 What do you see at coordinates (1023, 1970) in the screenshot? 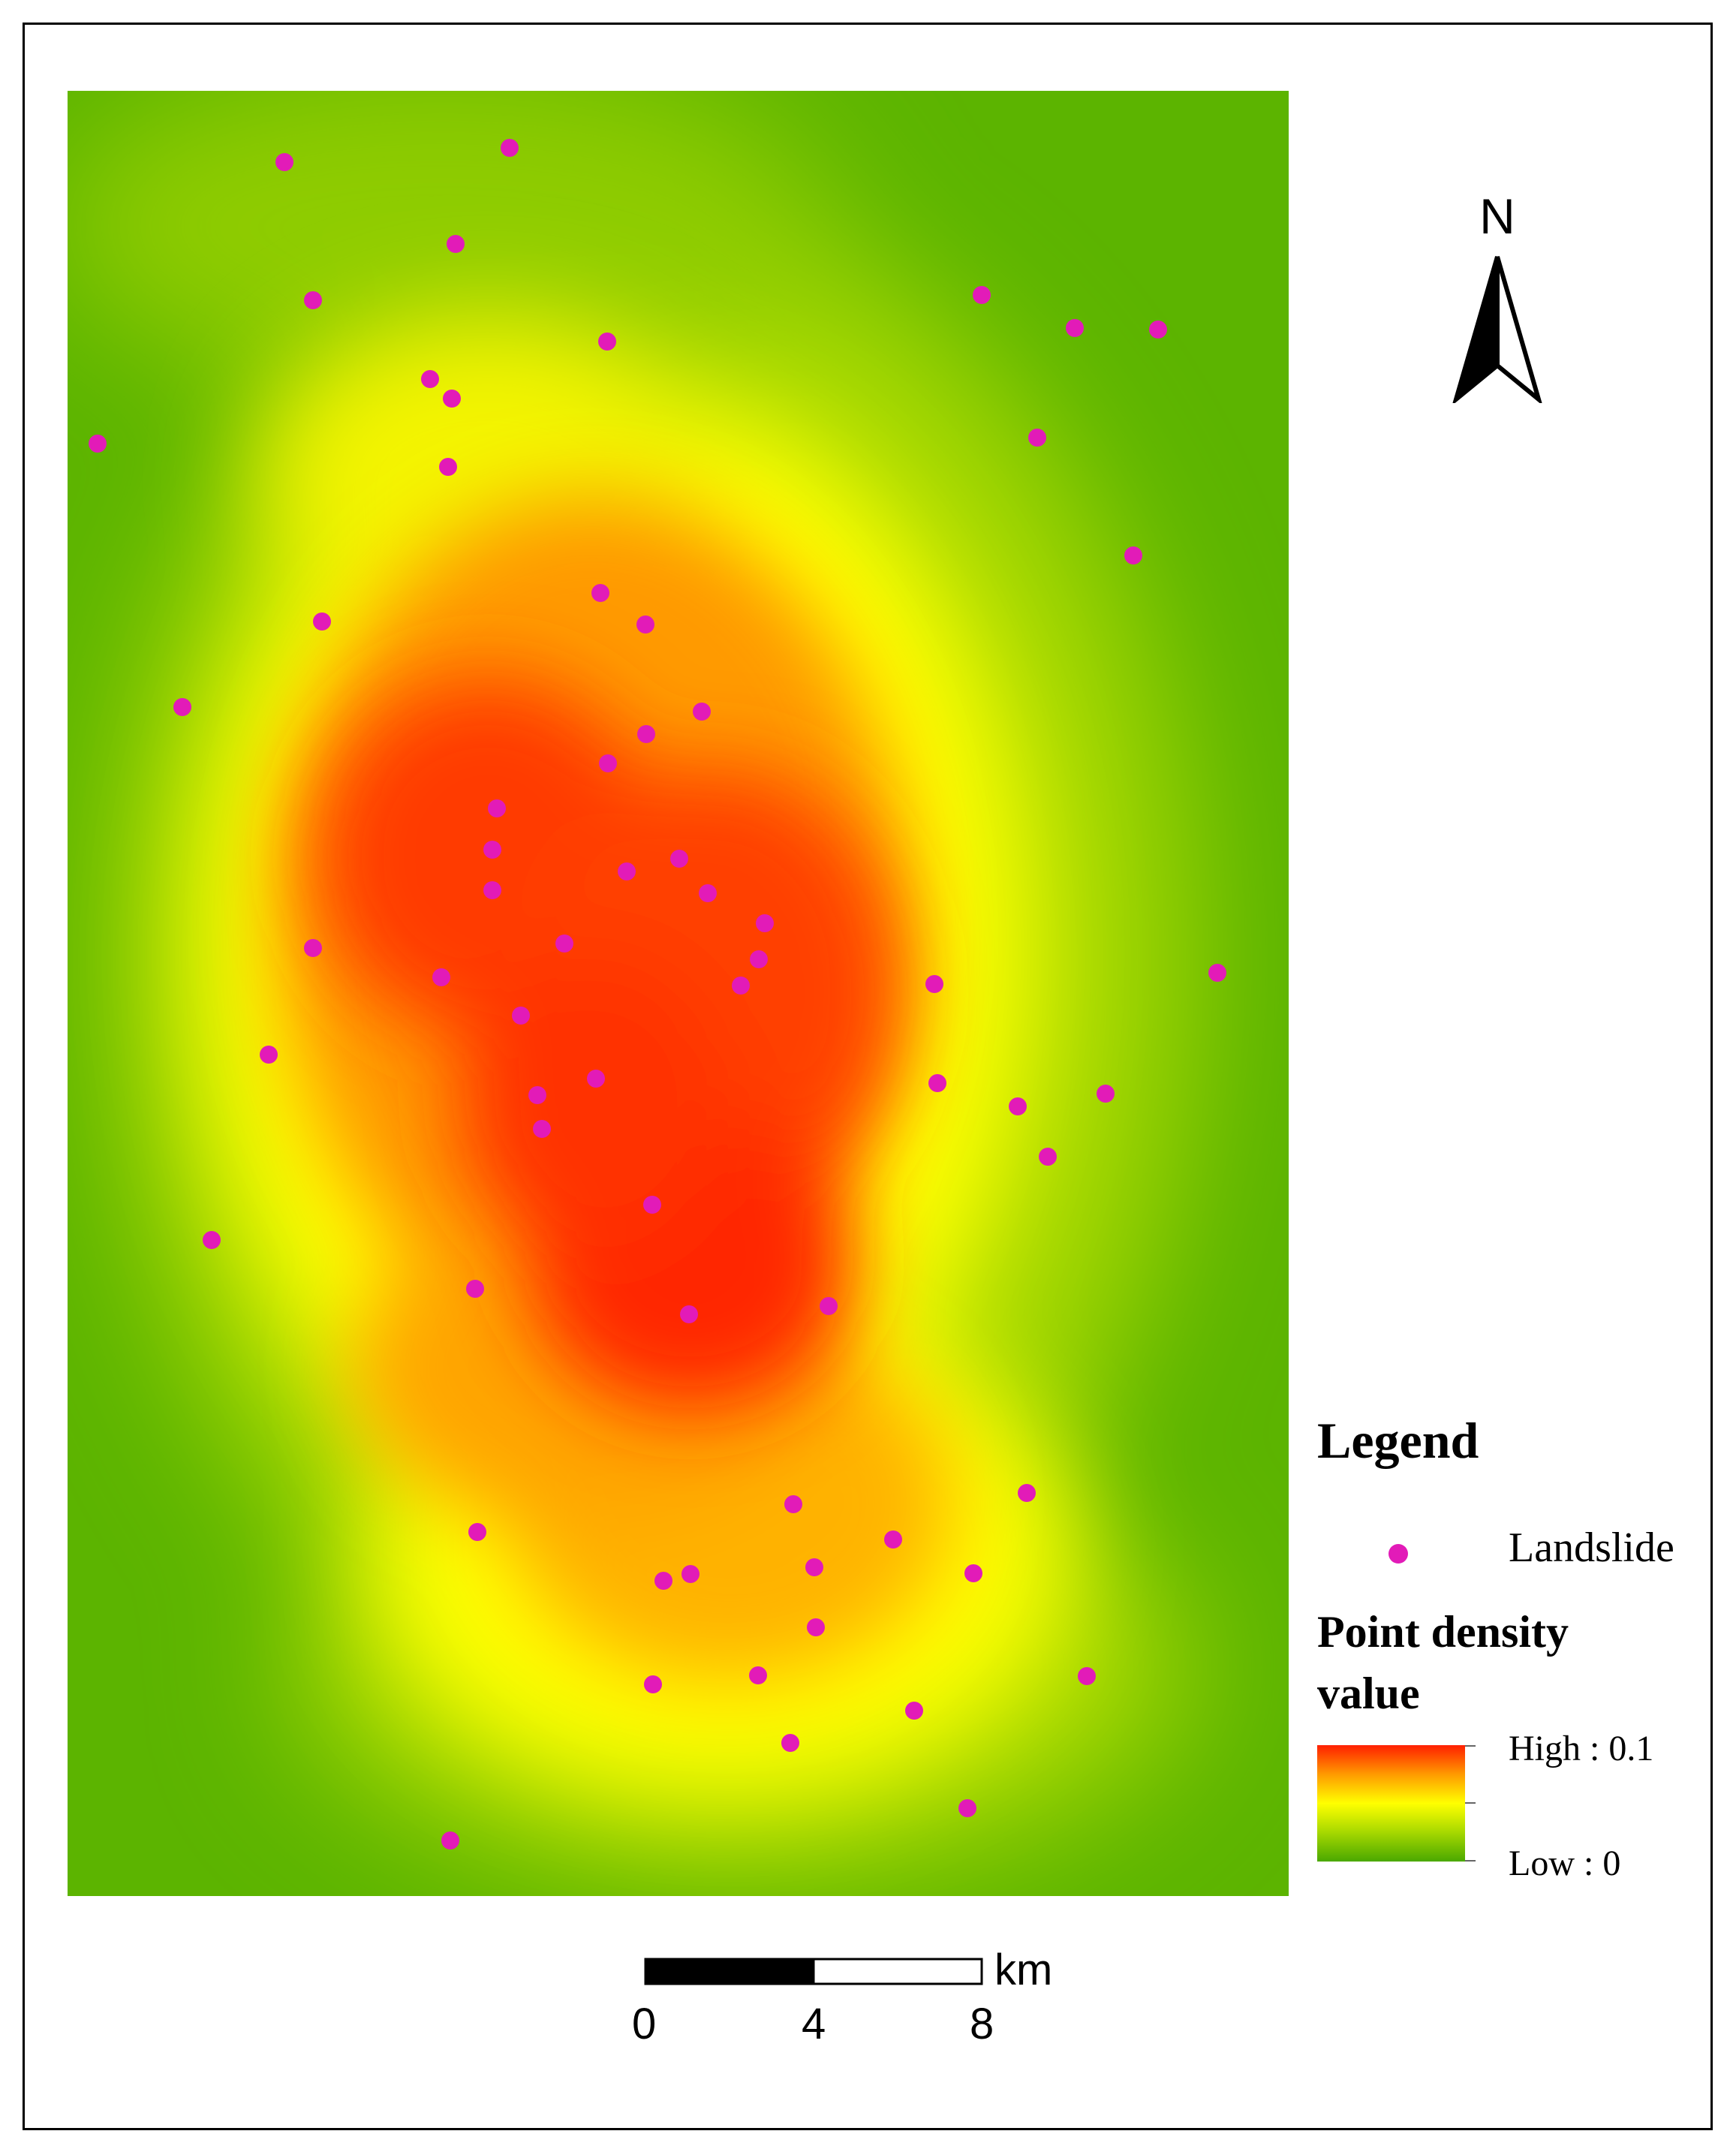
I see `scale-bar-unit: km` at bounding box center [1023, 1970].